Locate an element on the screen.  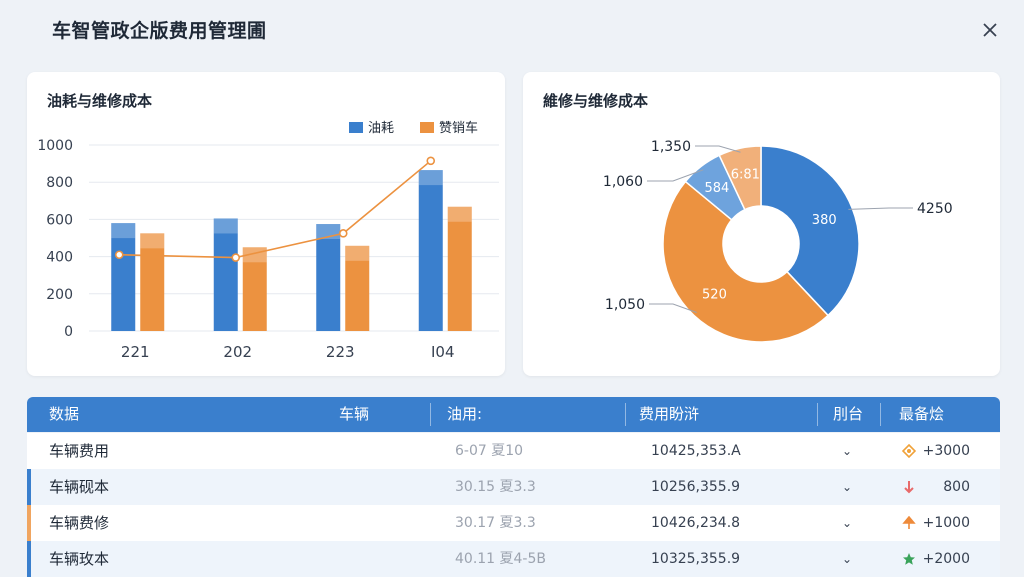
table-row: 车辆费修 30.17 夏3.3 10426,234.8 ⌄ +1000 is located at coordinates (513, 523).